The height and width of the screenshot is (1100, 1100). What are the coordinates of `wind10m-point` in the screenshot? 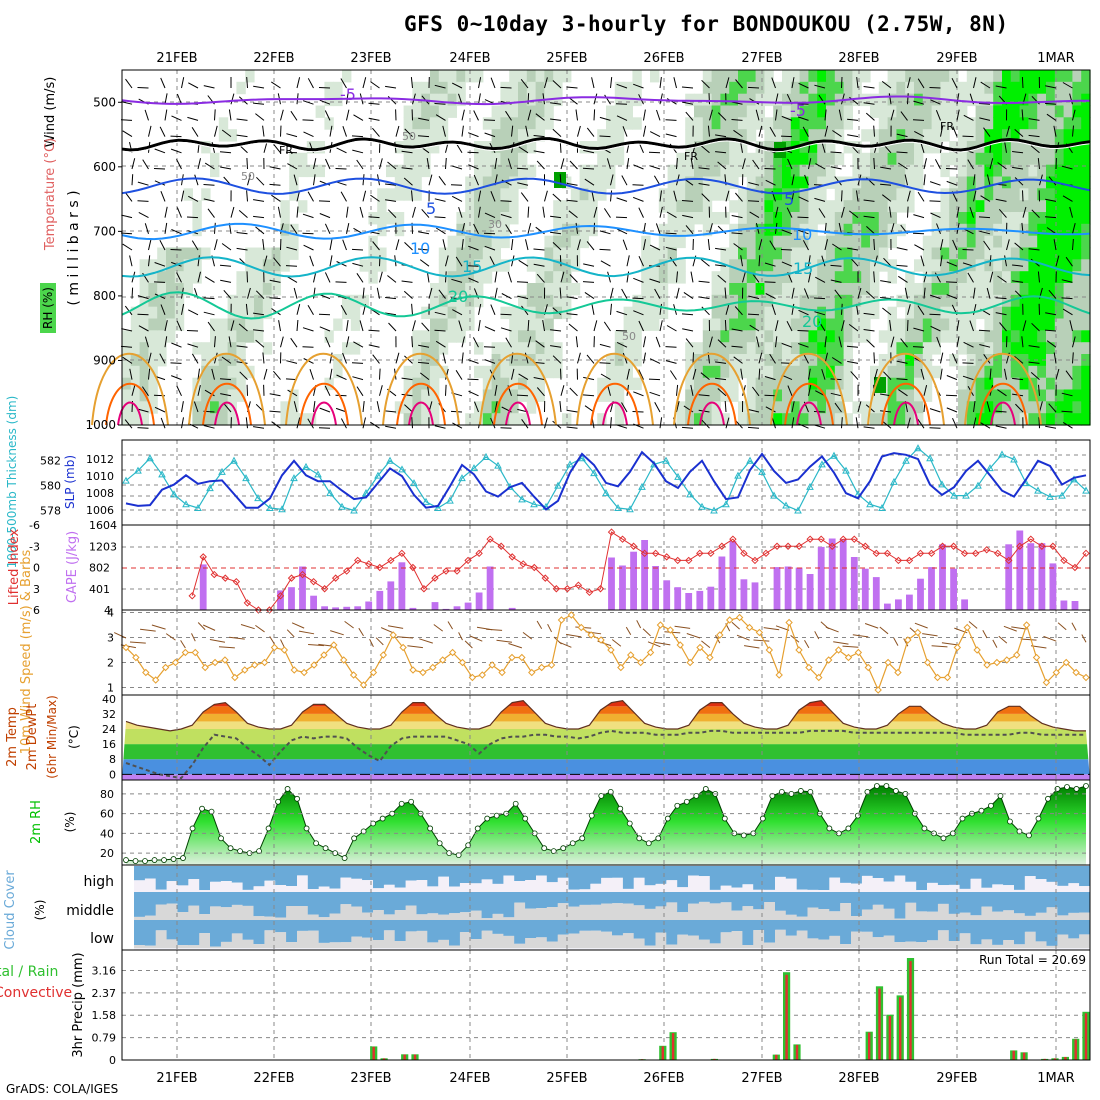 It's located at (720, 635).